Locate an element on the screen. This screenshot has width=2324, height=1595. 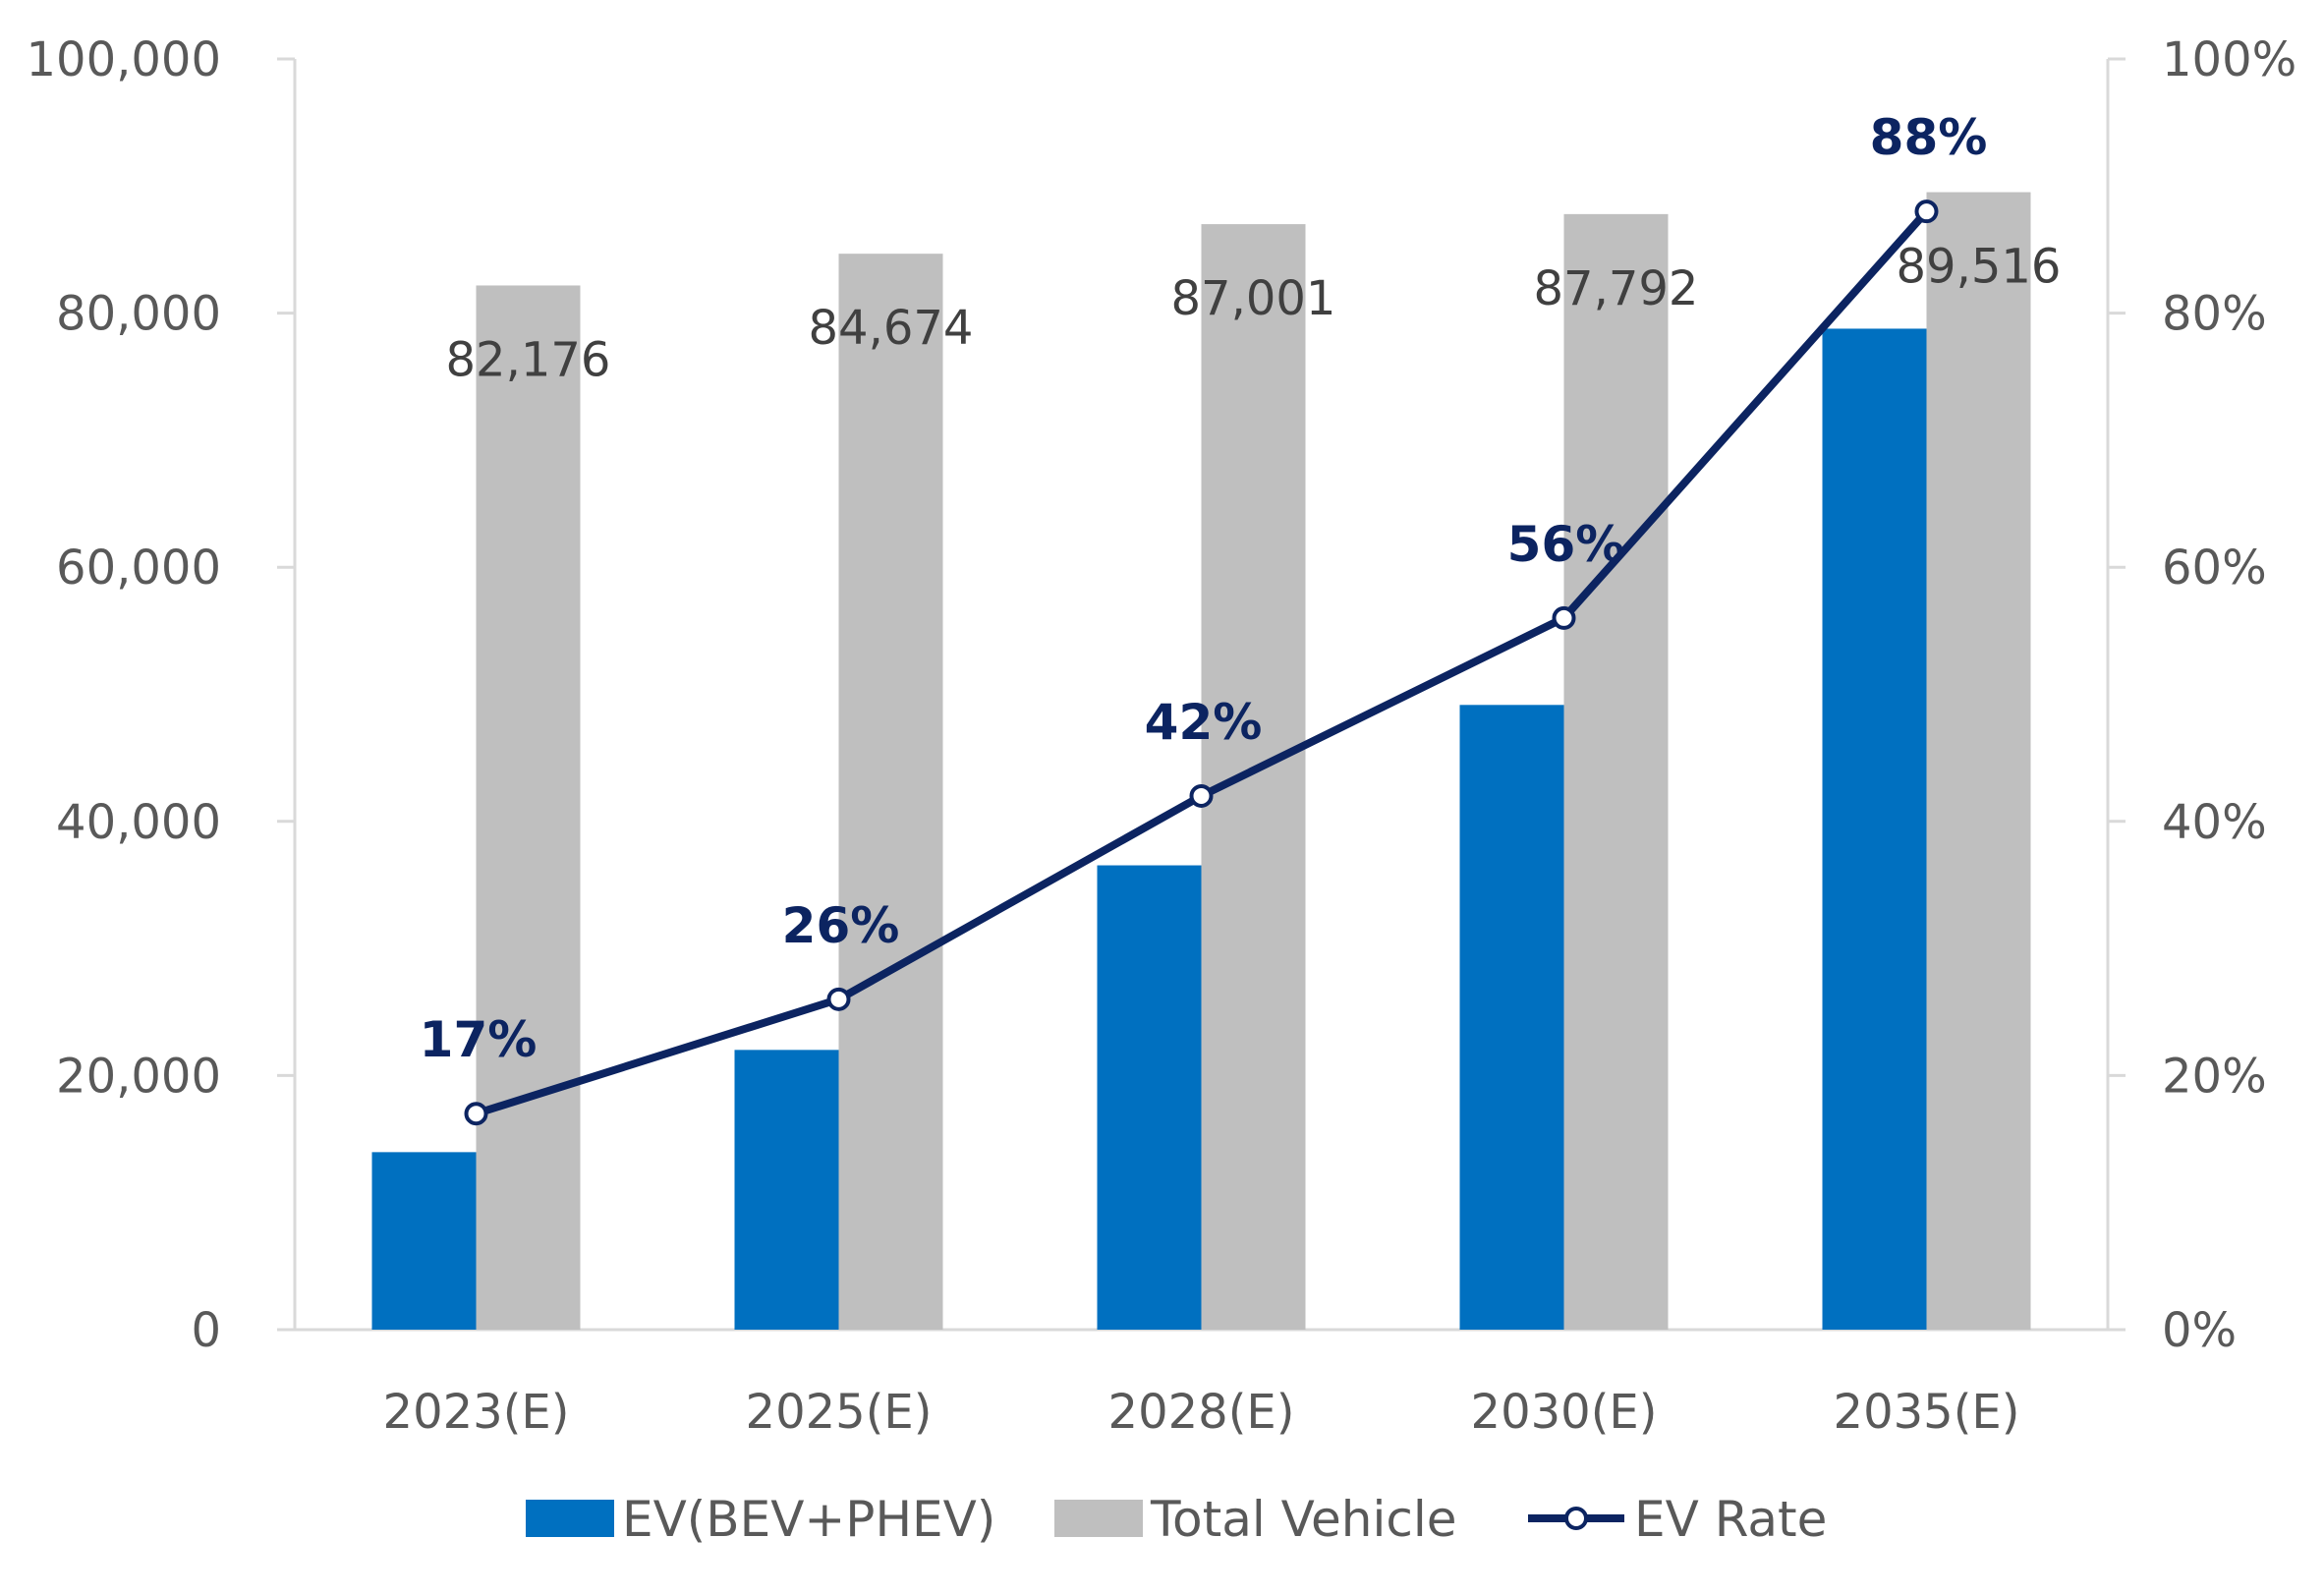
legend: EV(BEV+PHEV) Total Vehicle EV Rate is located at coordinates (1177, 1519).